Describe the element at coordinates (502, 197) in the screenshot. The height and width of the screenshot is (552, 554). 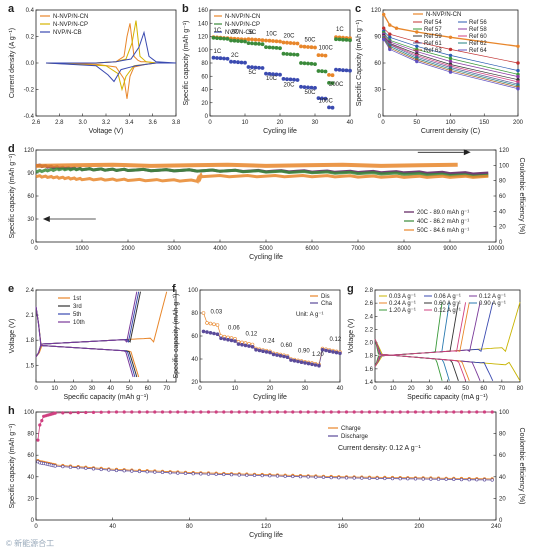
I see `y2-tick-label-d: 60` at that location.